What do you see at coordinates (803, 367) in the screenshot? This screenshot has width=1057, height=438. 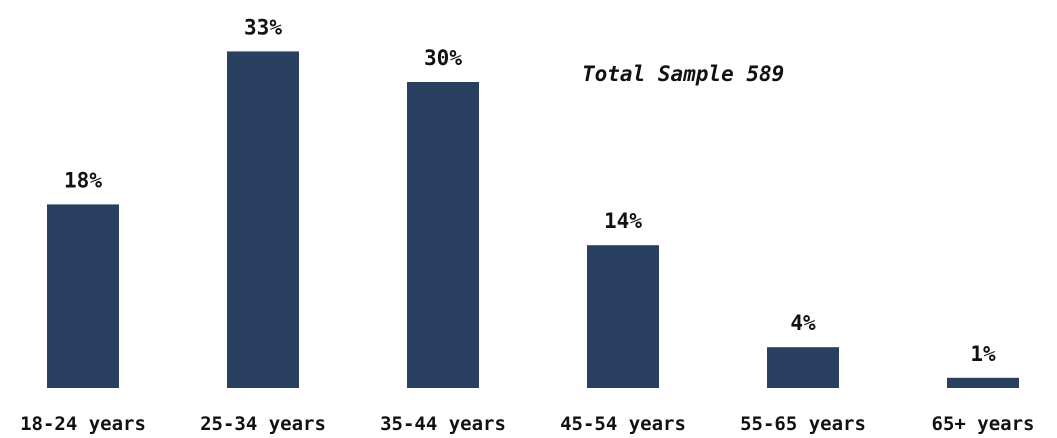 I see `bar-55-65-years` at bounding box center [803, 367].